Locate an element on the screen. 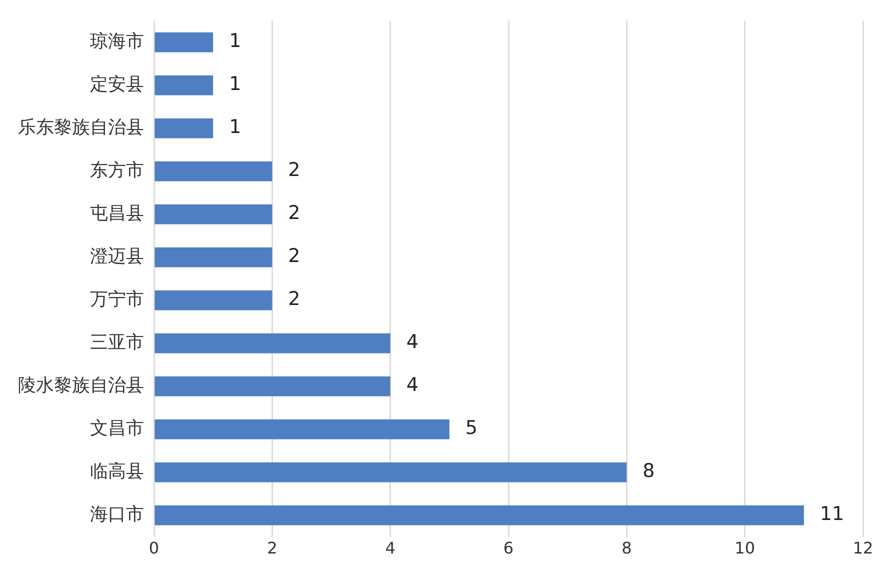 This screenshot has height=570, width=893. y-tick-label: 琼海市 is located at coordinates (117, 41).